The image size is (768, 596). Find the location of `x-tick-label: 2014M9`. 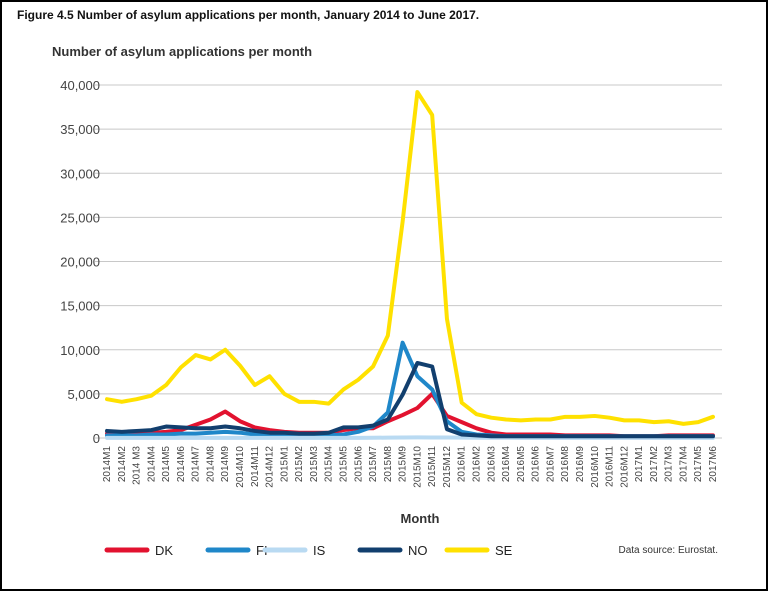

x-tick-label: 2014M9 is located at coordinates (225, 464).